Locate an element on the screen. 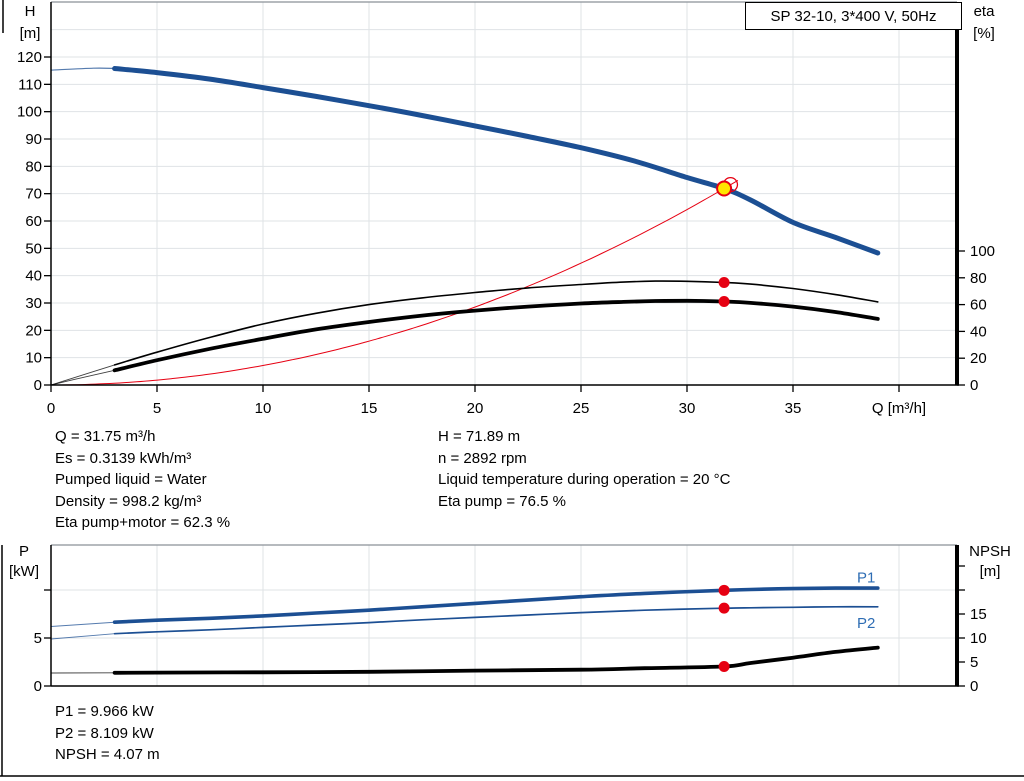 This screenshot has width=1024, height=781. curve-title-box: SP 32-10, 3*400 V, 50Hz is located at coordinates (853, 16).